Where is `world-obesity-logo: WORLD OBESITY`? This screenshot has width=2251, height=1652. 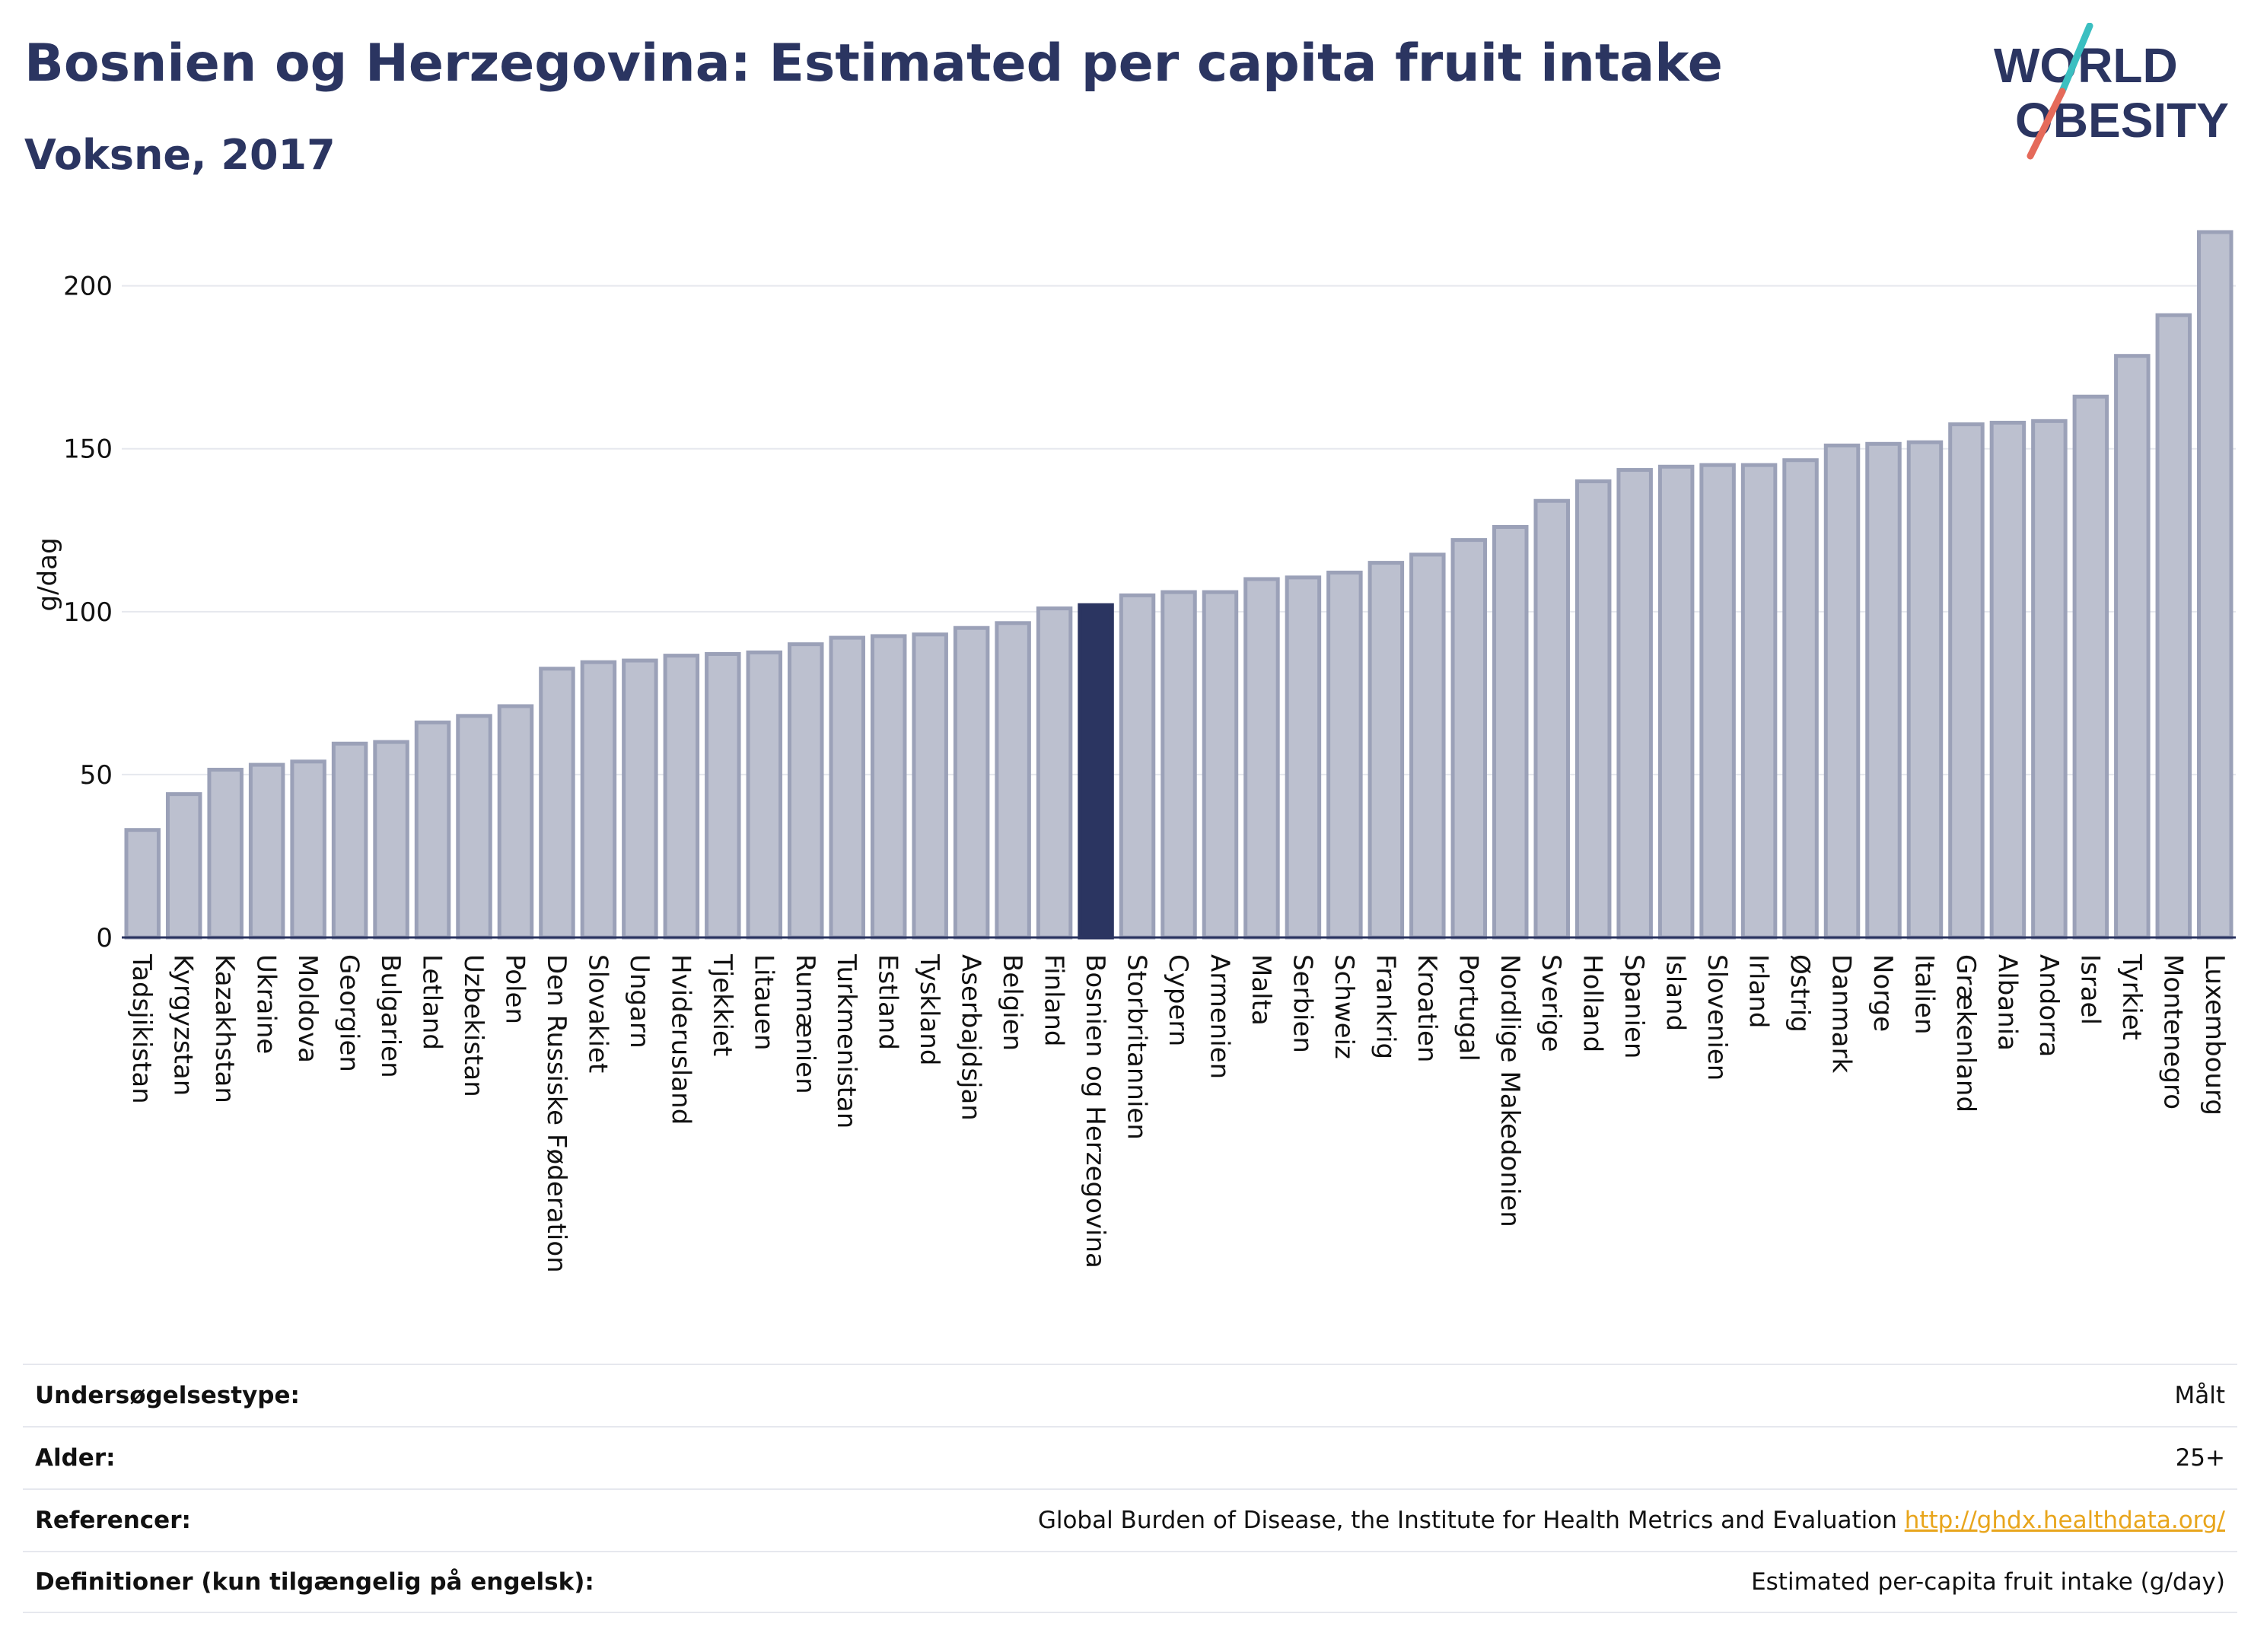 world-obesity-logo: WORLD OBESITY is located at coordinates (2111, 91).